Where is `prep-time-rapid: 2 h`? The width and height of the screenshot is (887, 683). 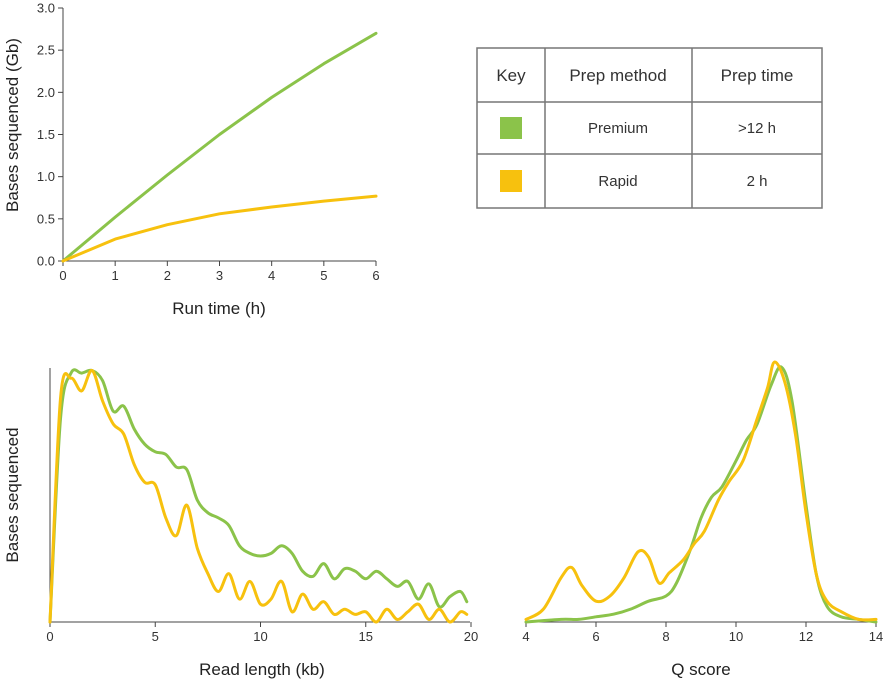
prep-time-rapid: 2 h is located at coordinates (757, 181).